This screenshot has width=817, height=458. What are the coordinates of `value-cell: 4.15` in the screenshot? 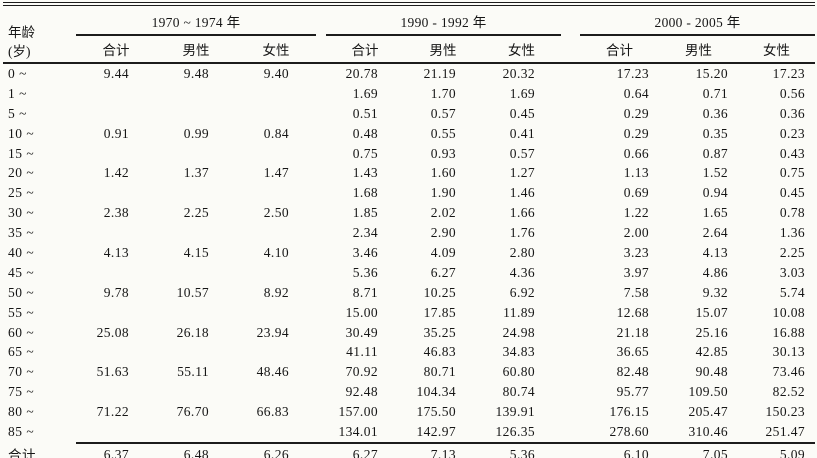 It's located at (196, 252).